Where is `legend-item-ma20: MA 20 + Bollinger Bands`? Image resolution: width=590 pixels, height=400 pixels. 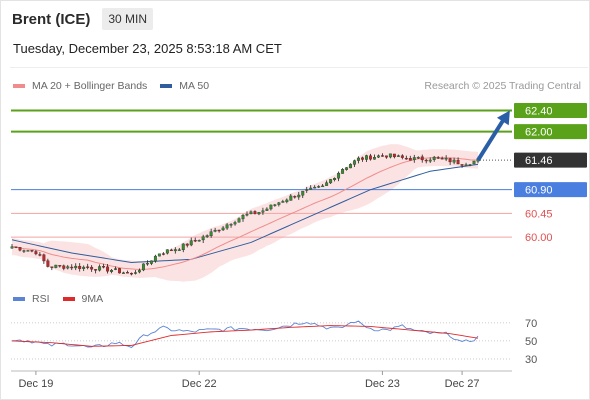 legend-item-ma20: MA 20 + Bollinger Bands is located at coordinates (80, 86).